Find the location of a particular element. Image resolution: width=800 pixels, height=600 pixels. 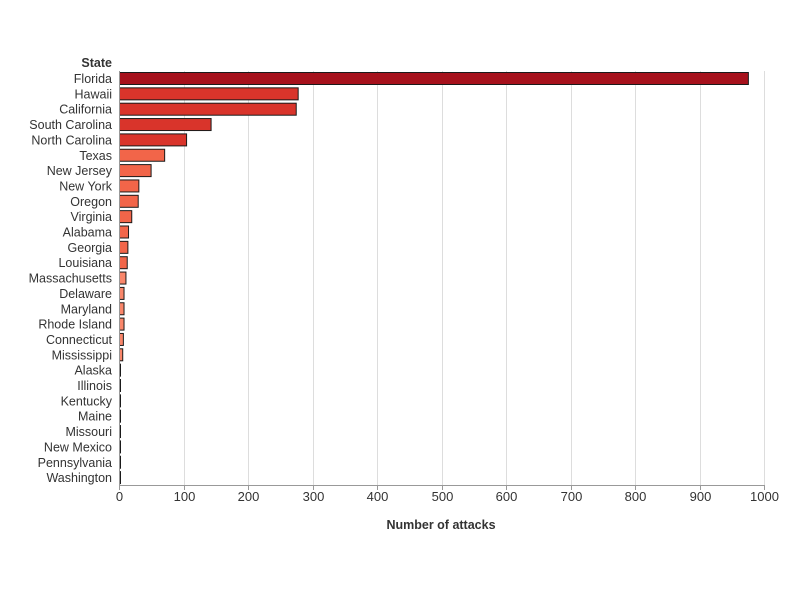

category-label-missouri: Missouri is located at coordinates (88, 432).